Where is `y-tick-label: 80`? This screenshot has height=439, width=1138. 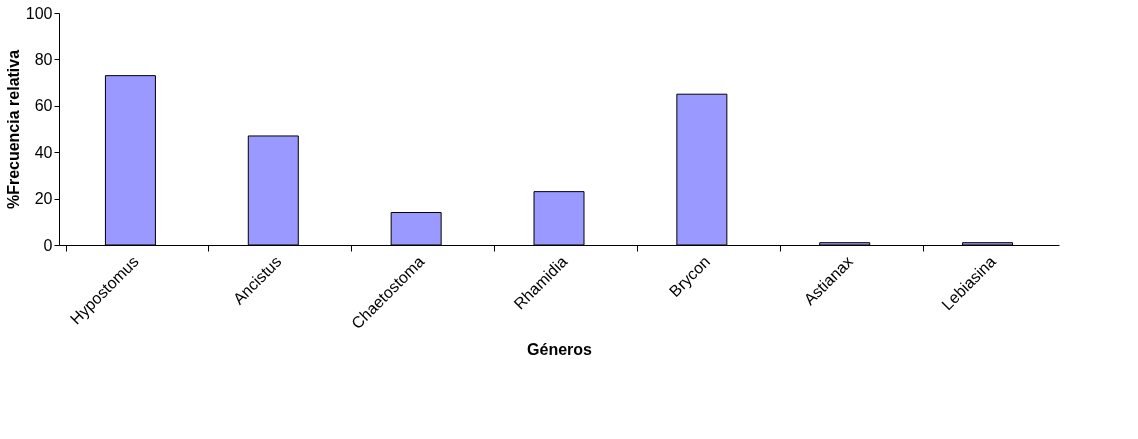
y-tick-label: 80 is located at coordinates (43, 59).